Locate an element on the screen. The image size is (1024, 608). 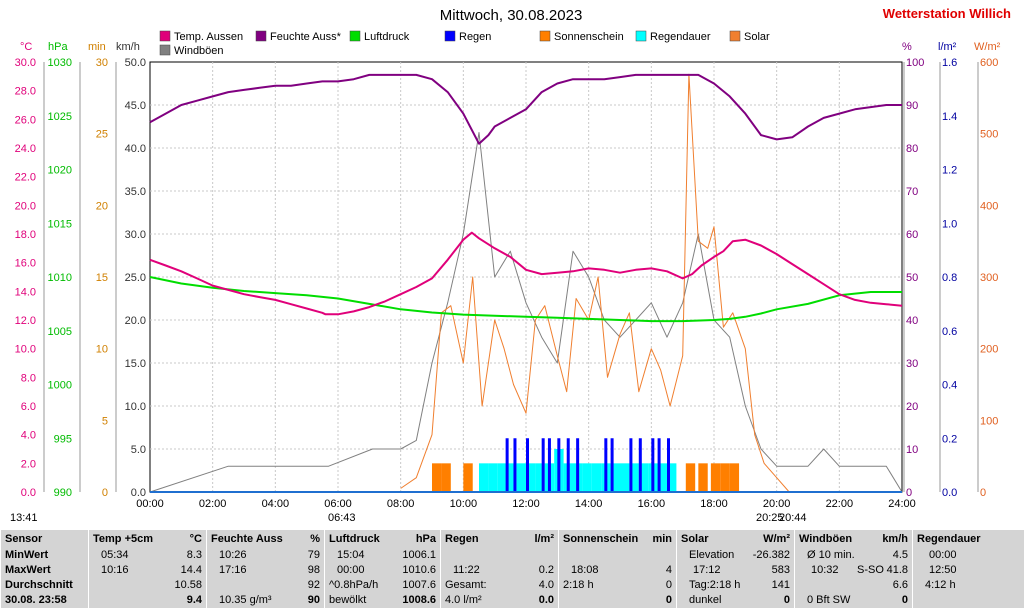
solar-elev: -26.382 is located at coordinates (771, 555).